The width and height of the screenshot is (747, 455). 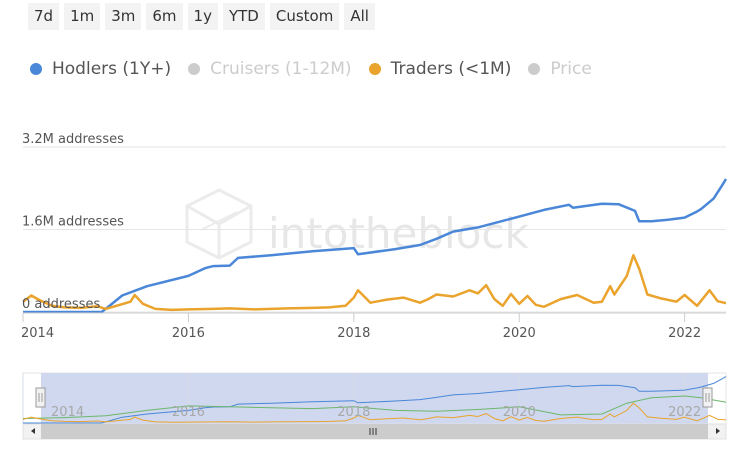 What do you see at coordinates (684, 412) in the screenshot?
I see `navigator-label: 2022` at bounding box center [684, 412].